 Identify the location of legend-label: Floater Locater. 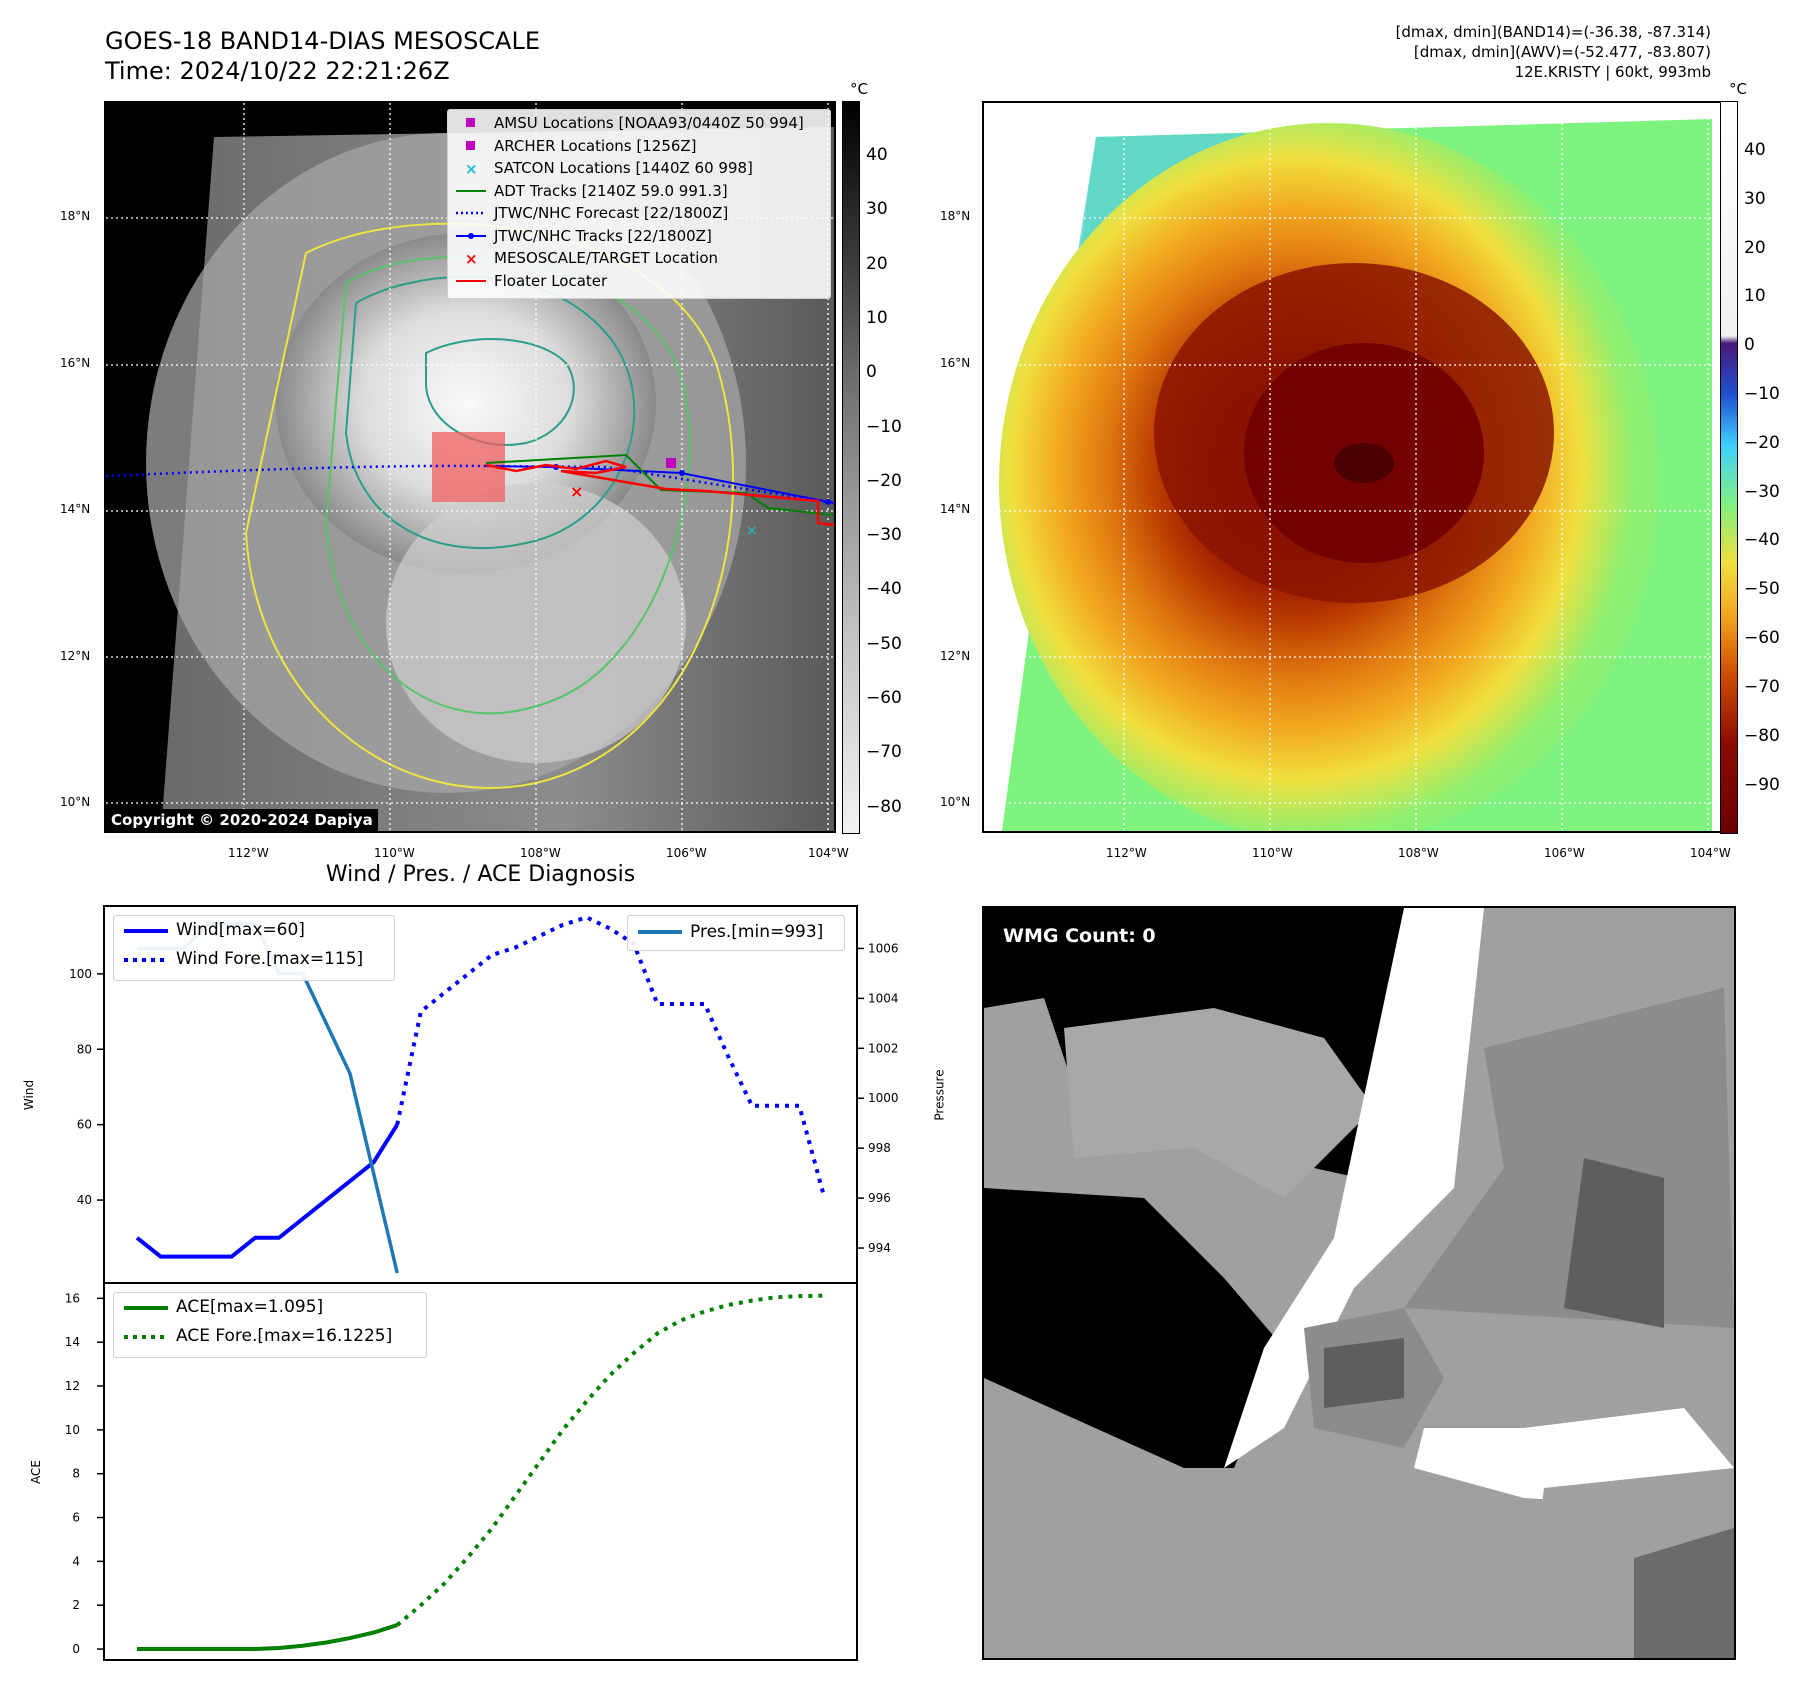
(551, 280).